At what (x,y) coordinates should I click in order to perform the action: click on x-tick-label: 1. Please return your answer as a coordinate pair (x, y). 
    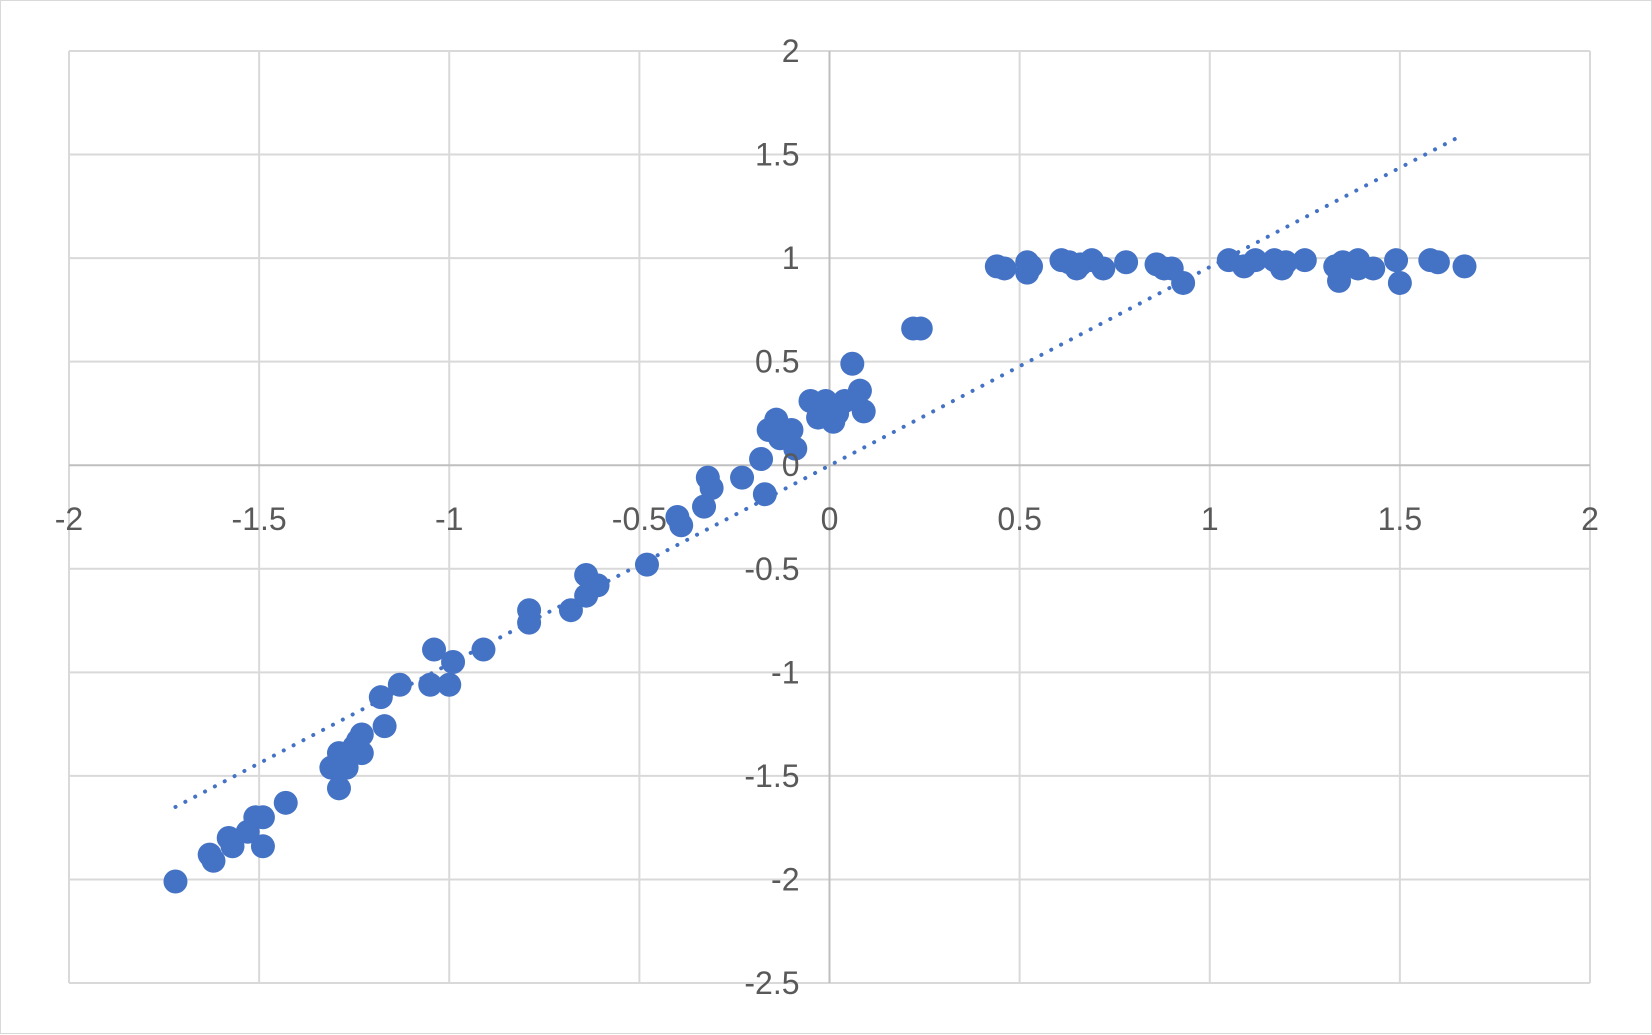
    Looking at the image, I should click on (1210, 519).